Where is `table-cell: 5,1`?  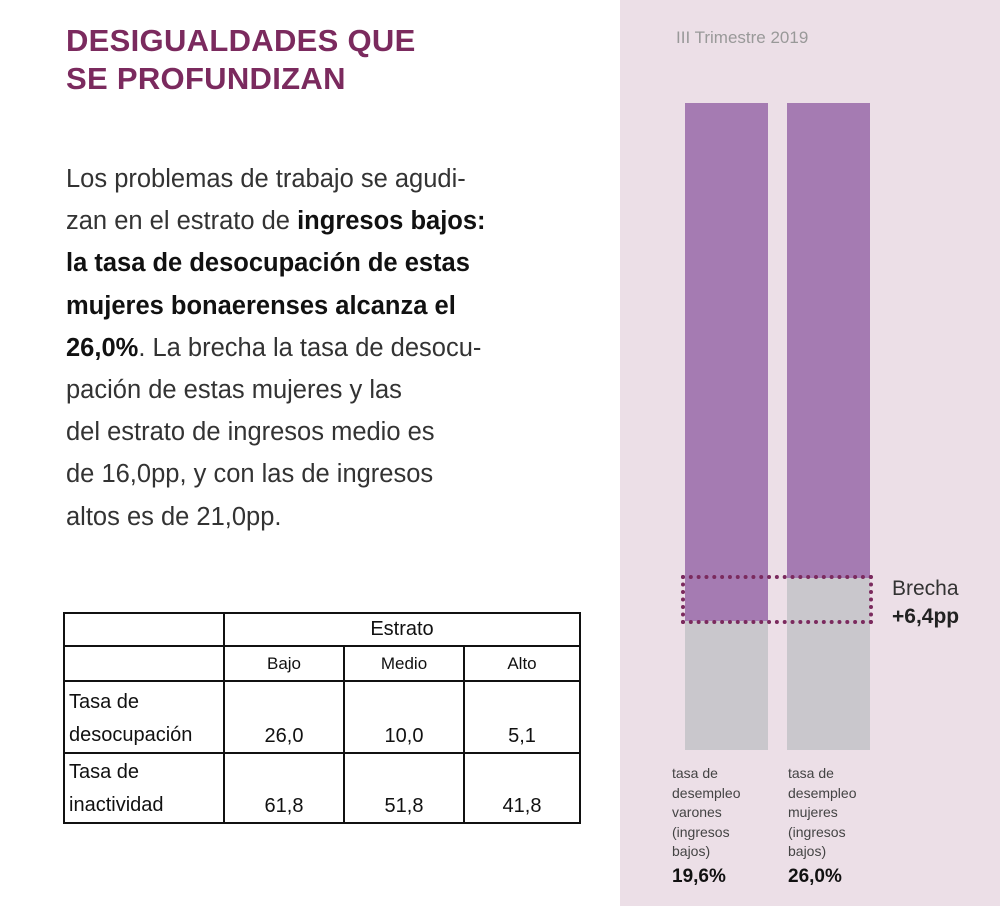
table-cell: 5,1 is located at coordinates (522, 717).